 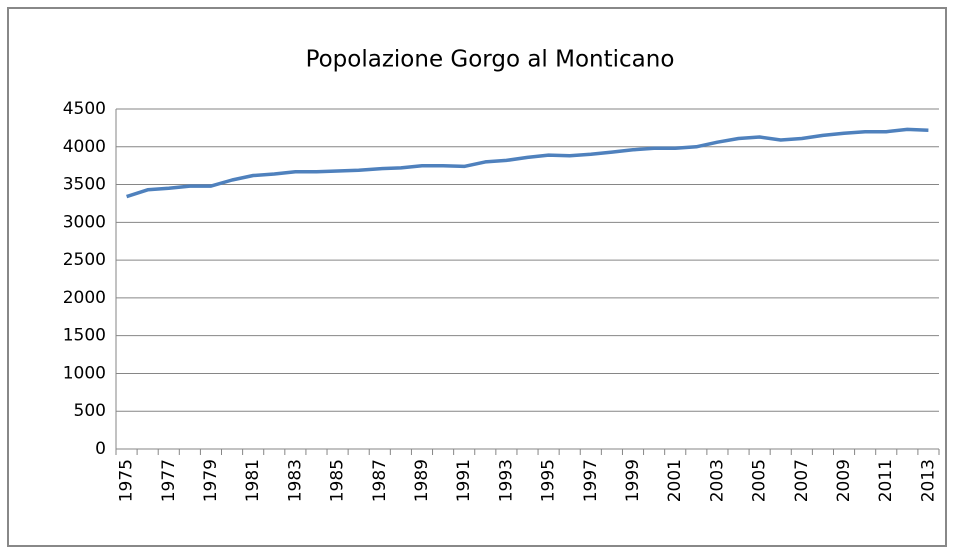 What do you see at coordinates (253, 480) in the screenshot?
I see `x-tick-label: 1981` at bounding box center [253, 480].